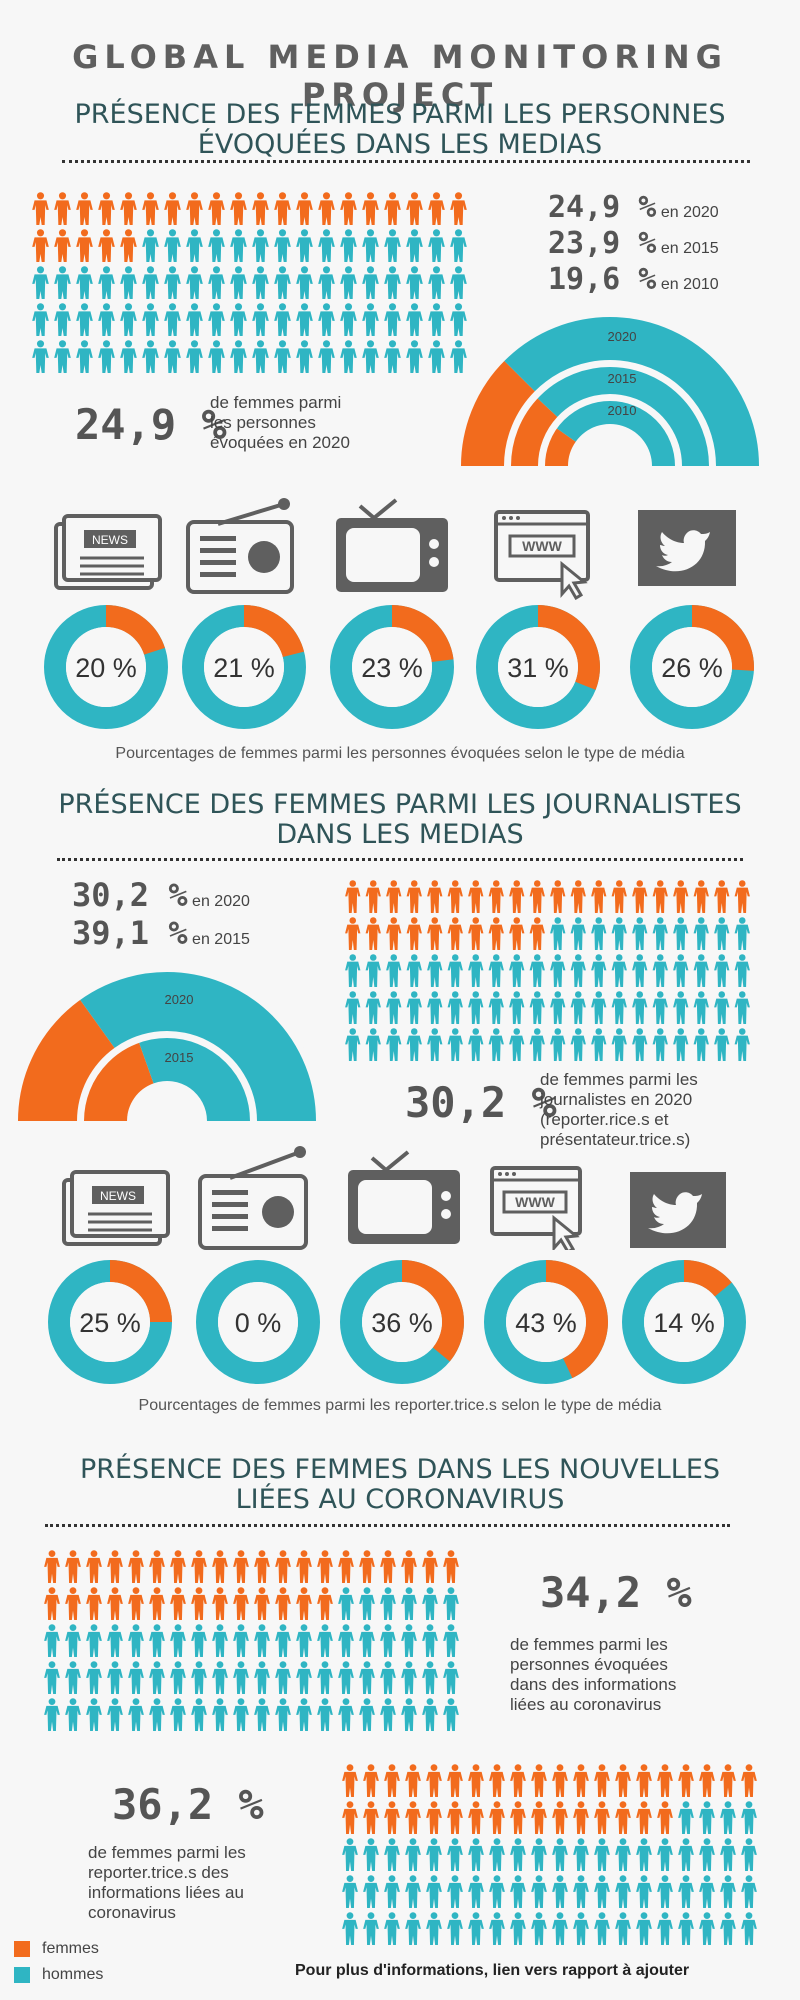 The width and height of the screenshot is (800, 2000). Describe the element at coordinates (151, 424) in the screenshot. I see `big-value-evoked-2020: 24,9 %` at that location.